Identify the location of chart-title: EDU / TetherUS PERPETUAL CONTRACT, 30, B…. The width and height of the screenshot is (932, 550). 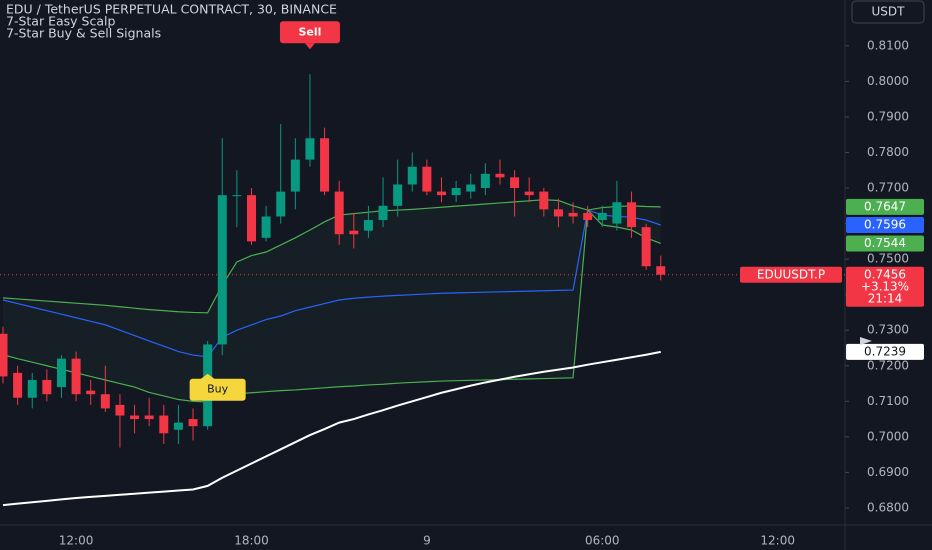
(171, 9).